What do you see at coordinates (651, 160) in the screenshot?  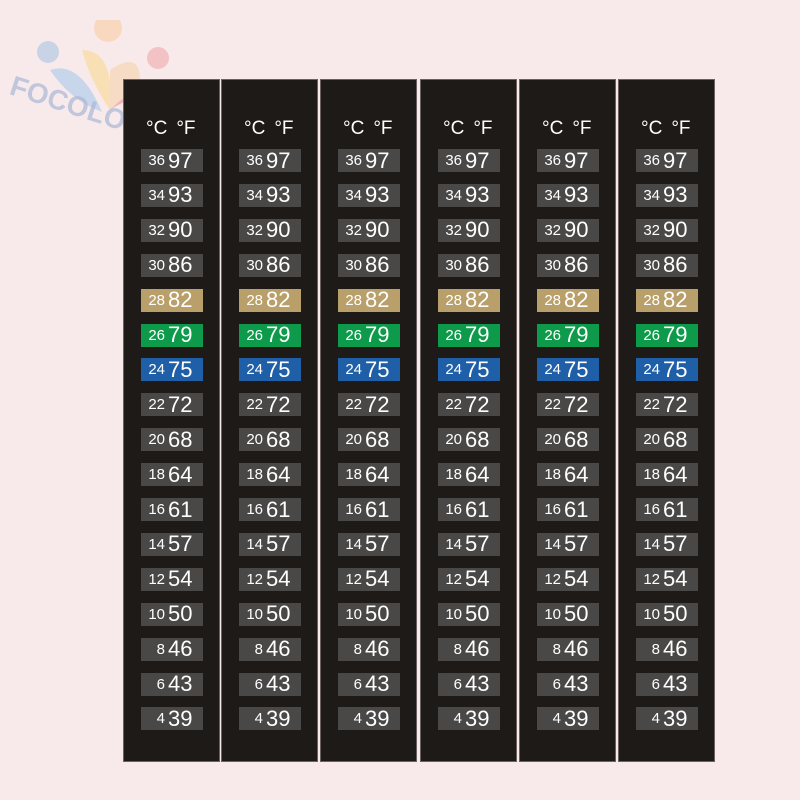 I see `celsius-value: 36` at bounding box center [651, 160].